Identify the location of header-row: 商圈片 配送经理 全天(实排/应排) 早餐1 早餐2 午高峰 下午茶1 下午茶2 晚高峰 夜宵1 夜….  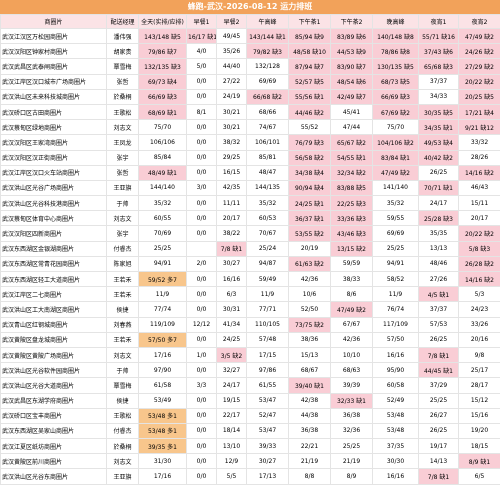
(250, 21).